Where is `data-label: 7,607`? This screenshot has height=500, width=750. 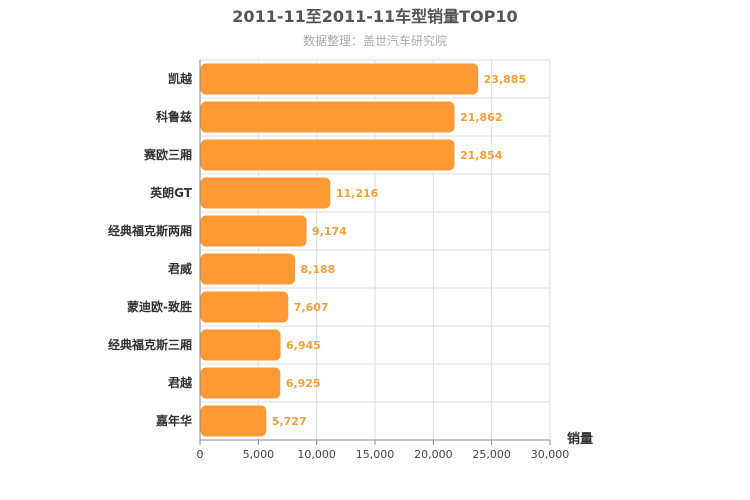 data-label: 7,607 is located at coordinates (311, 307).